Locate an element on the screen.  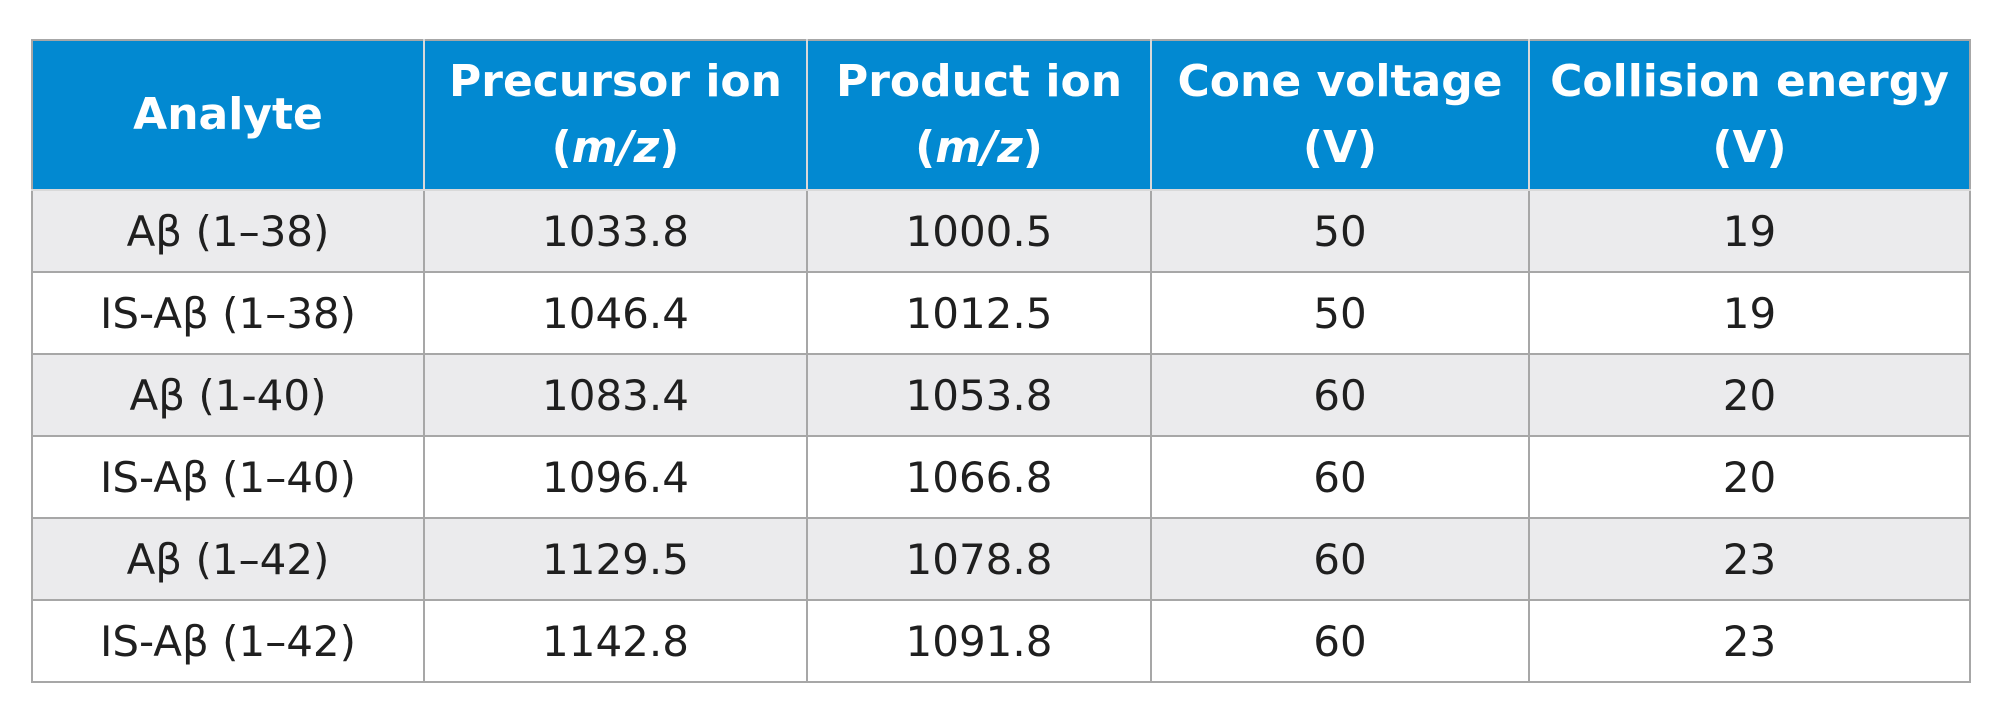
cell-analyte: IS-Aβ (1–38) is located at coordinates (228, 313).